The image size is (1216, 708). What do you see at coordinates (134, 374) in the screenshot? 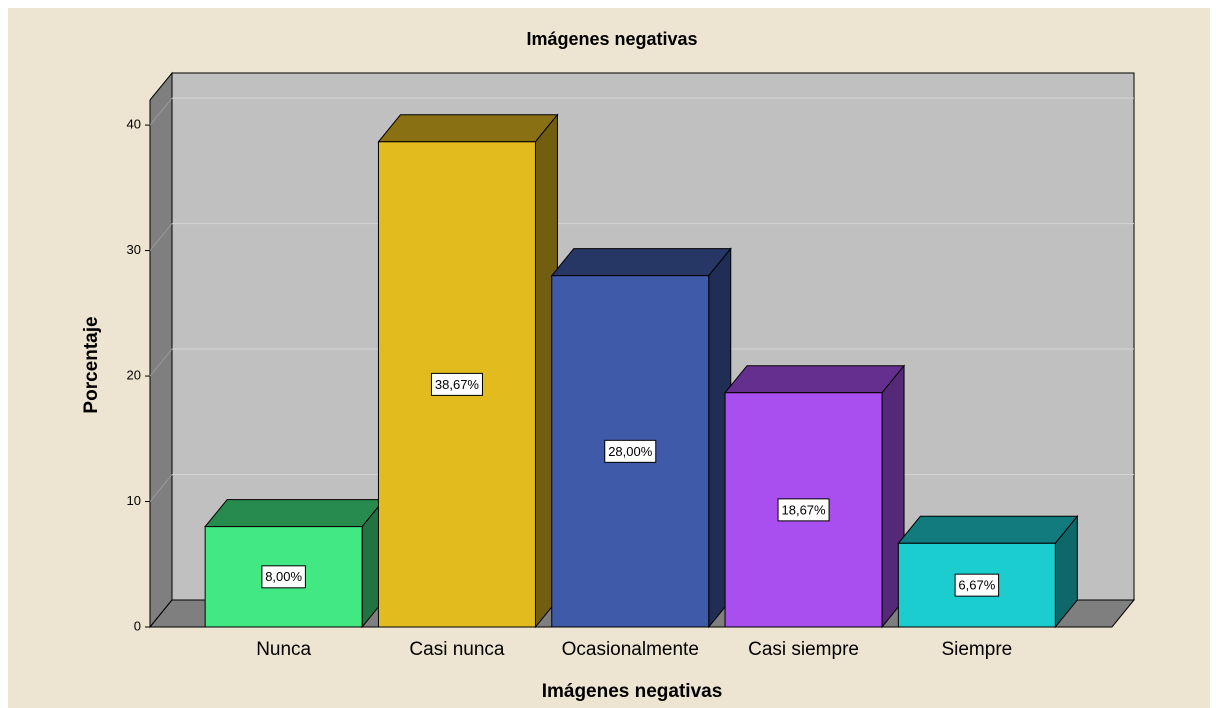
I see `y-tick-label: 20` at bounding box center [134, 374].